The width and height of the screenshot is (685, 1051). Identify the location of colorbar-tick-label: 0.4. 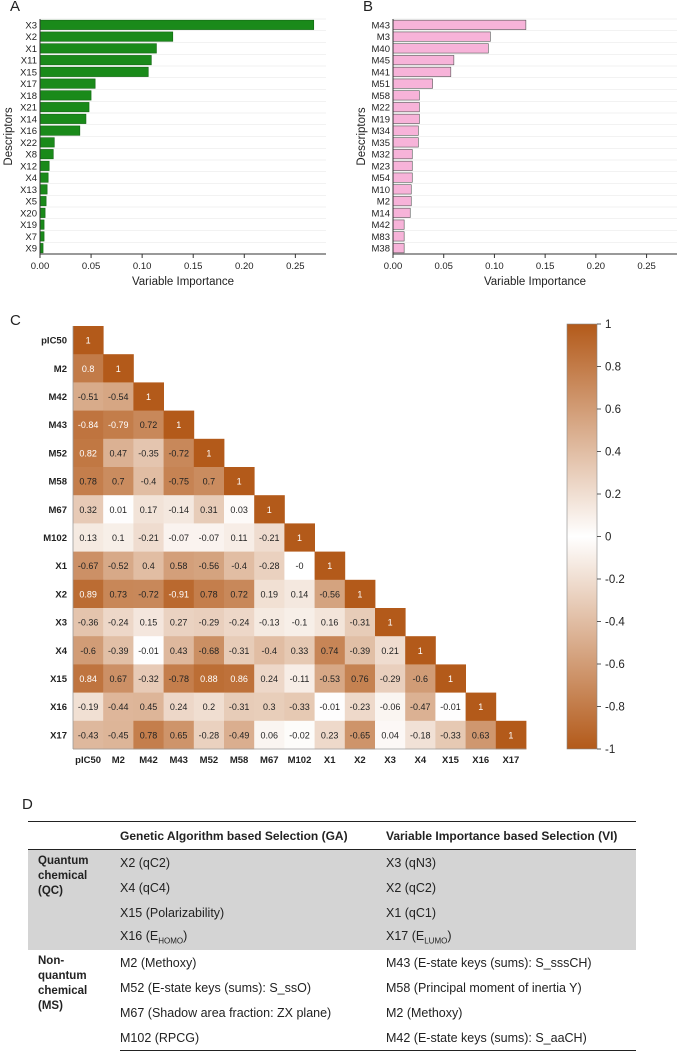
(613, 453).